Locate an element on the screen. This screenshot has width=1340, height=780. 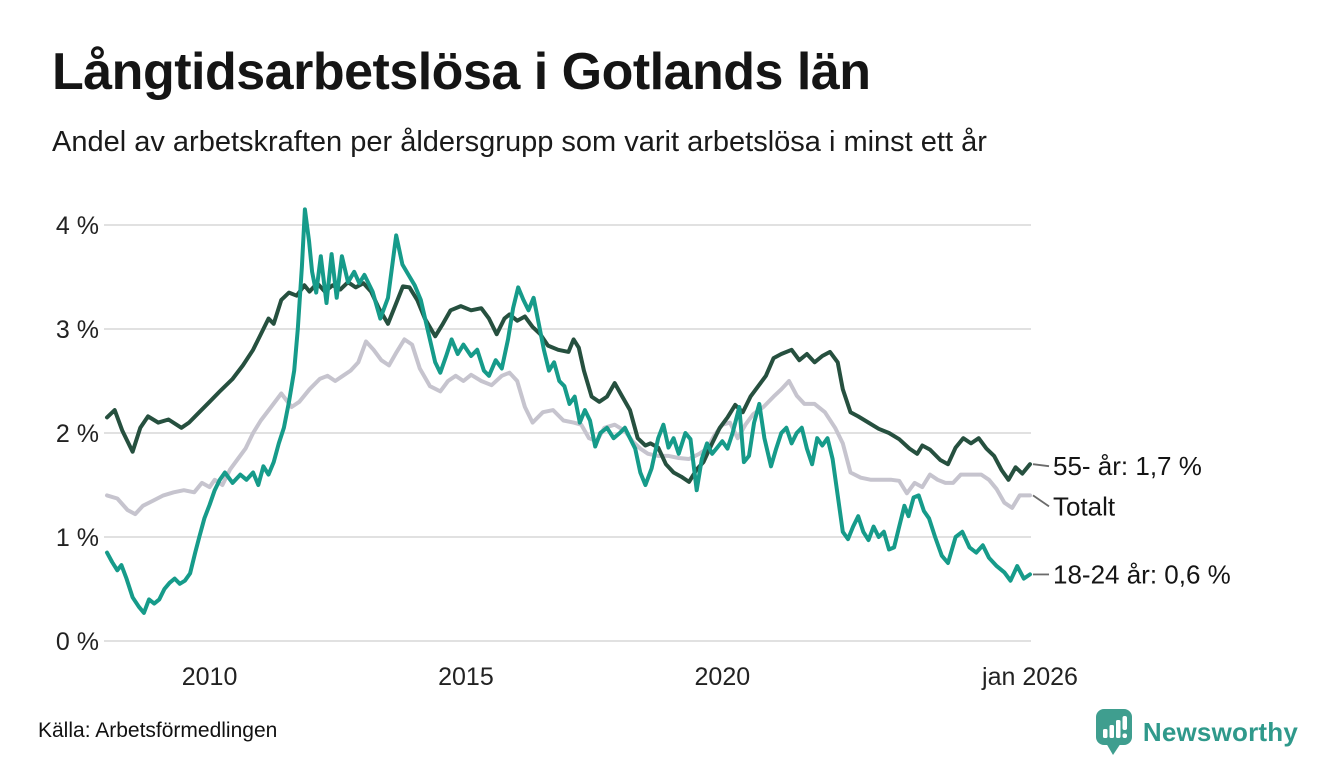
series-end-label-18-24 år: 18-24 år: 0,6 % is located at coordinates (1142, 574).